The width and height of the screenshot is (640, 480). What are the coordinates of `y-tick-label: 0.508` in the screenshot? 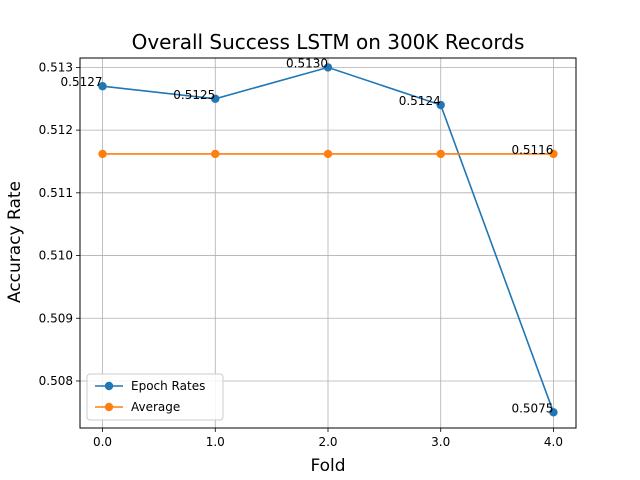 It's located at (56, 381).